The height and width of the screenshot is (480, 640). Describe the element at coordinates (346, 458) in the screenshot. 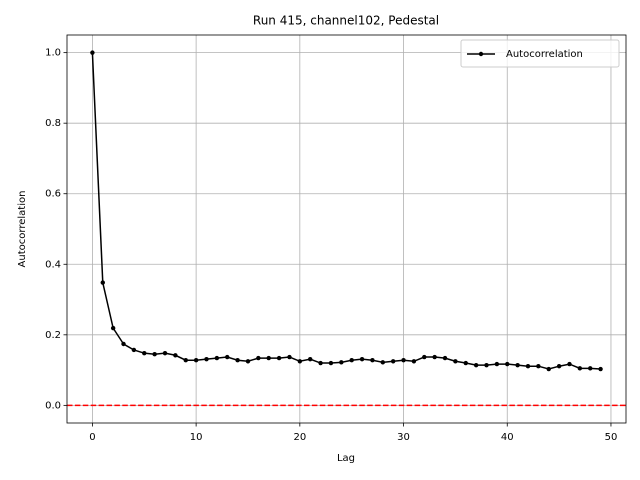

I see `x-axis-label: Lag` at that location.